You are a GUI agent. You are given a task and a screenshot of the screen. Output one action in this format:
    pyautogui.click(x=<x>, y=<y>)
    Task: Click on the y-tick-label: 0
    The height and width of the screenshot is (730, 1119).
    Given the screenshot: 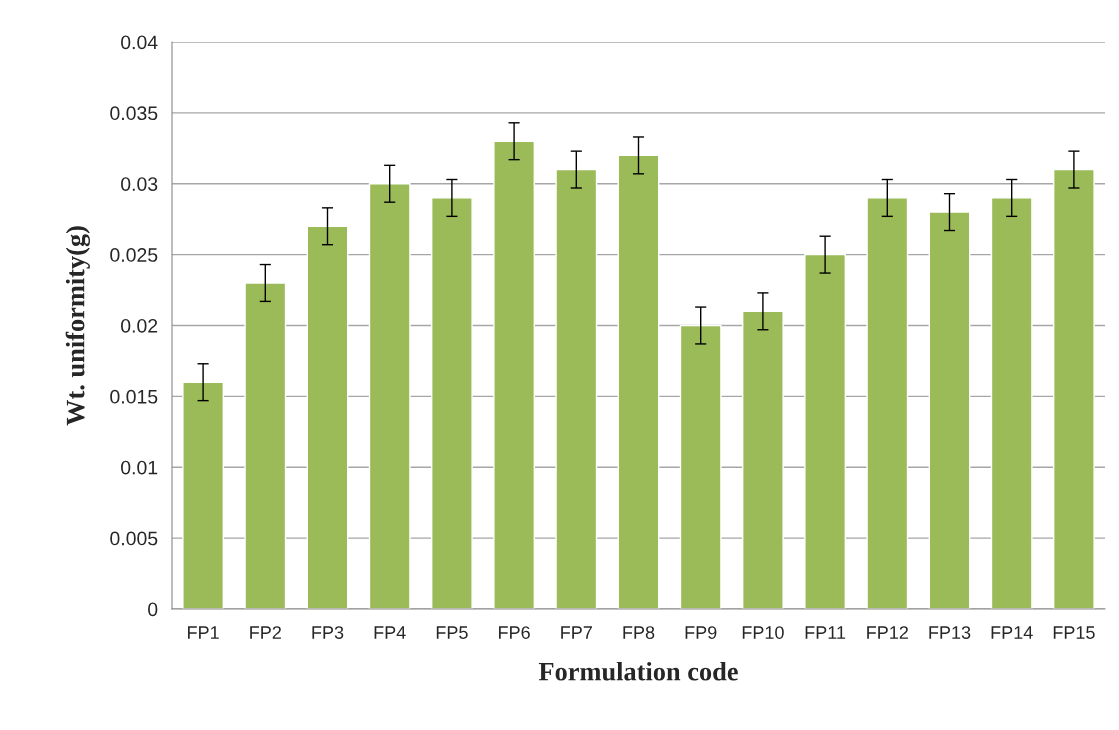 What is the action you would take?
    pyautogui.click(x=153, y=609)
    